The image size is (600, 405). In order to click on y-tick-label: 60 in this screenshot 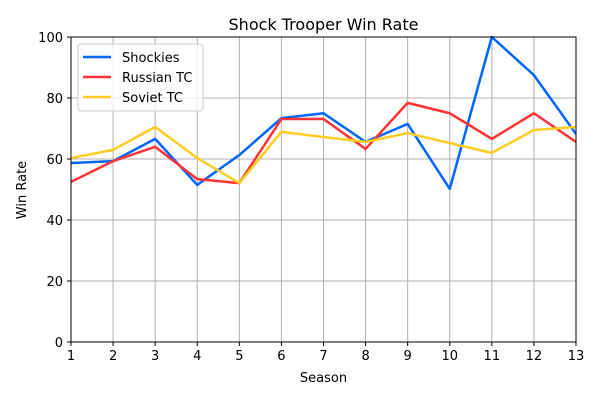, I will do `click(54, 160)`.